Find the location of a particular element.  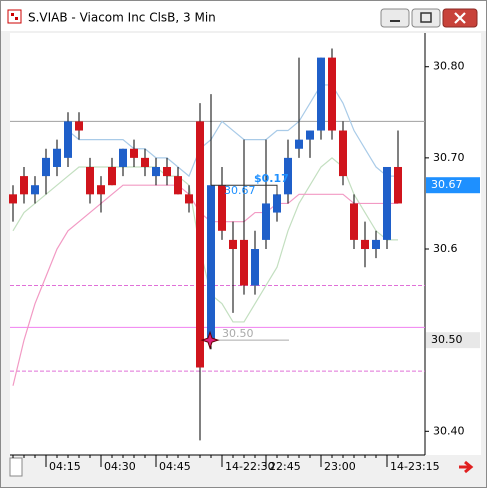

x-tick-label: 04:45 is located at coordinates (175, 466).